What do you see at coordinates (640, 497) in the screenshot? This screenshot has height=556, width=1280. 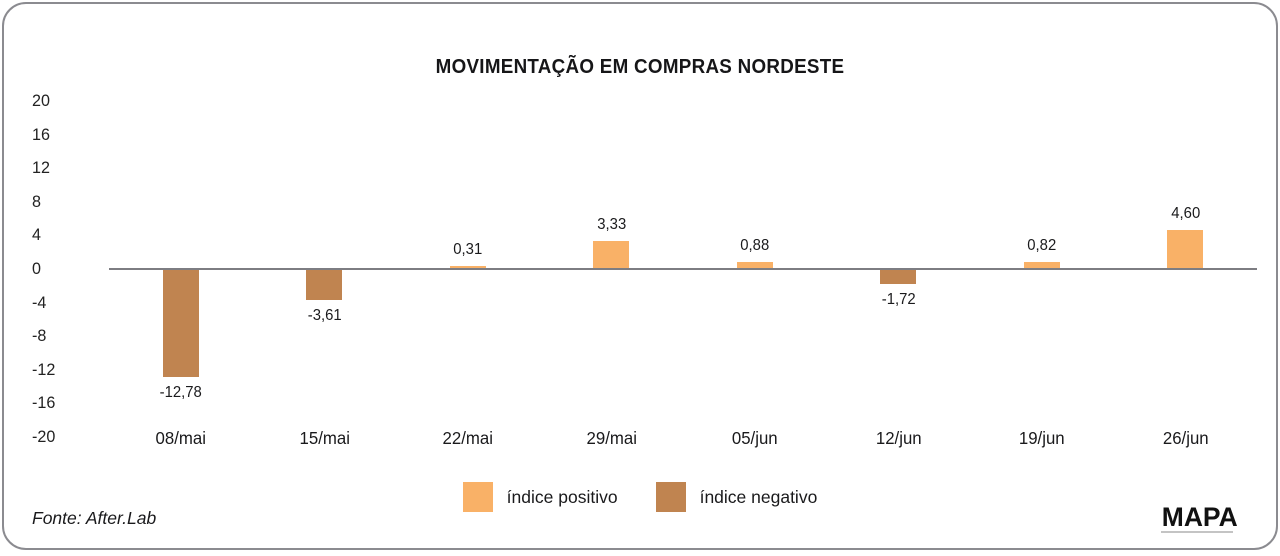 I see `legend: índice positivo índice negativo` at bounding box center [640, 497].